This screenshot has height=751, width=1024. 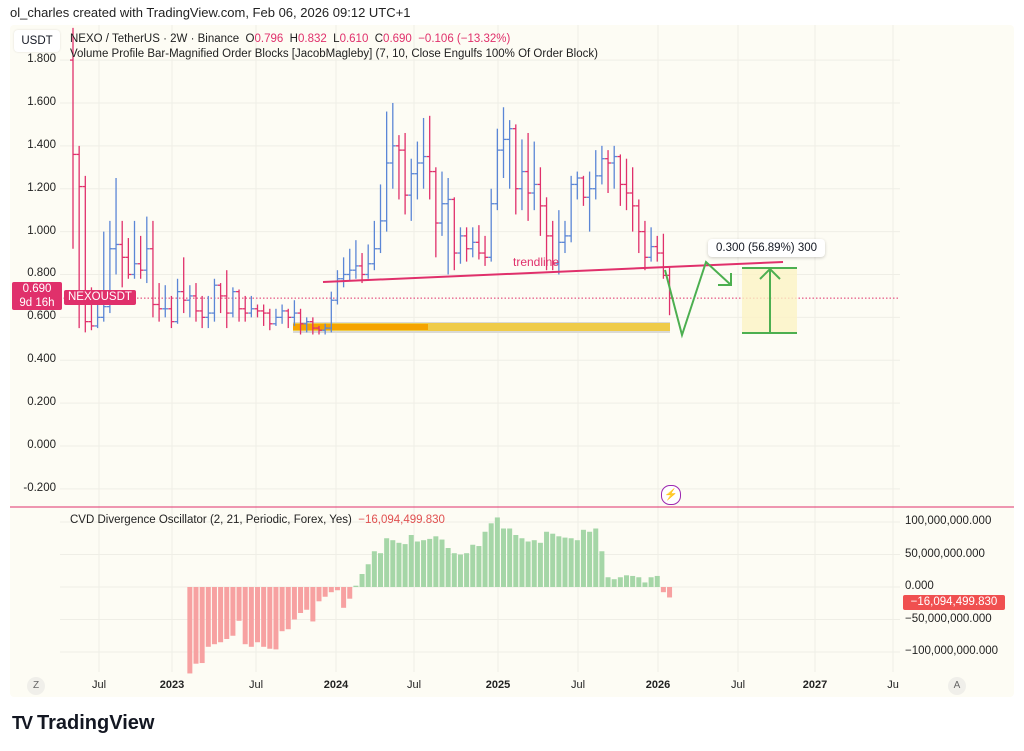 I want to click on order-block-volume-strong, so click(x=360, y=327).